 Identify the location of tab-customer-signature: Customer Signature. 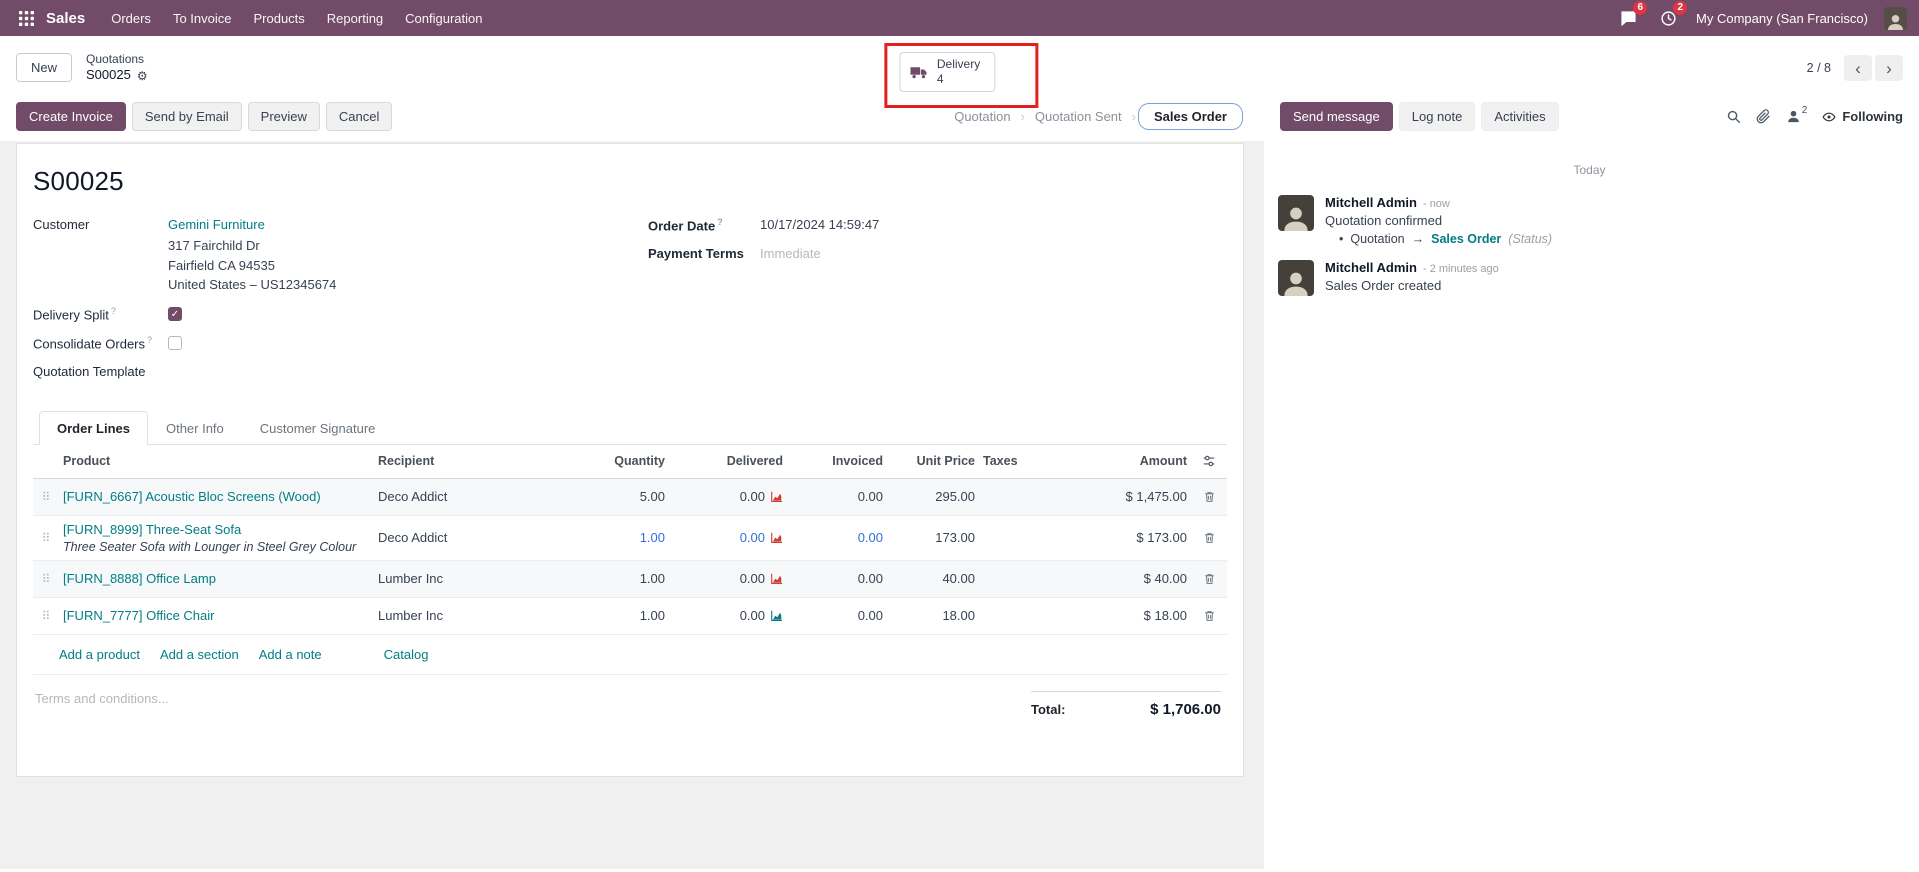
(318, 428).